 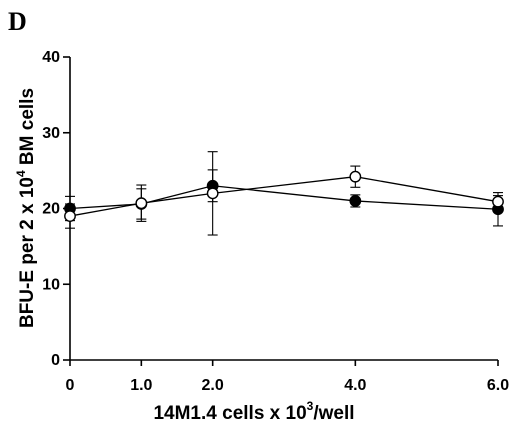 What do you see at coordinates (27, 252) in the screenshot?
I see `y-axis-label-main: BFU-E per 2 x 10` at bounding box center [27, 252].